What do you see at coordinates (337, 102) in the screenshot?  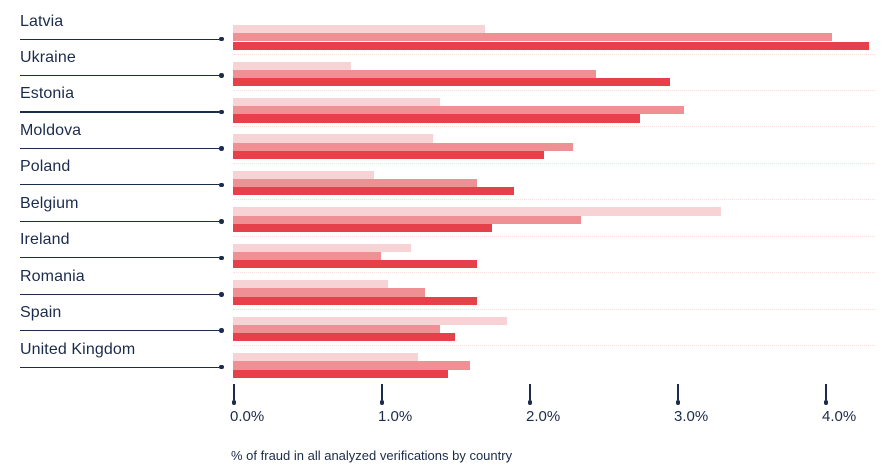 I see `bar-series-light-pink-estonia` at bounding box center [337, 102].